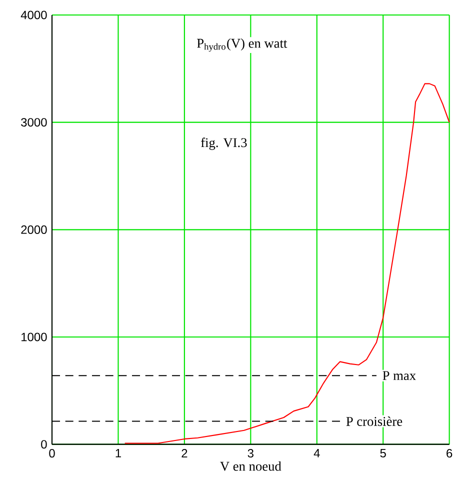 Image resolution: width=461 pixels, height=491 pixels. Describe the element at coordinates (251, 466) in the screenshot. I see `x-axis-title: V en noeud` at that location.